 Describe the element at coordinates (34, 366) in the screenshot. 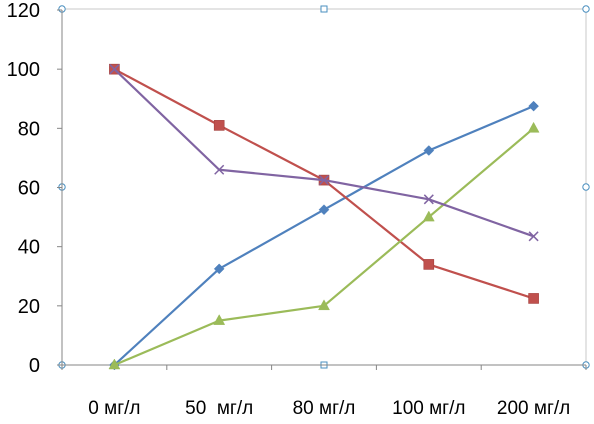

I see `y-tick-label: 0` at that location.